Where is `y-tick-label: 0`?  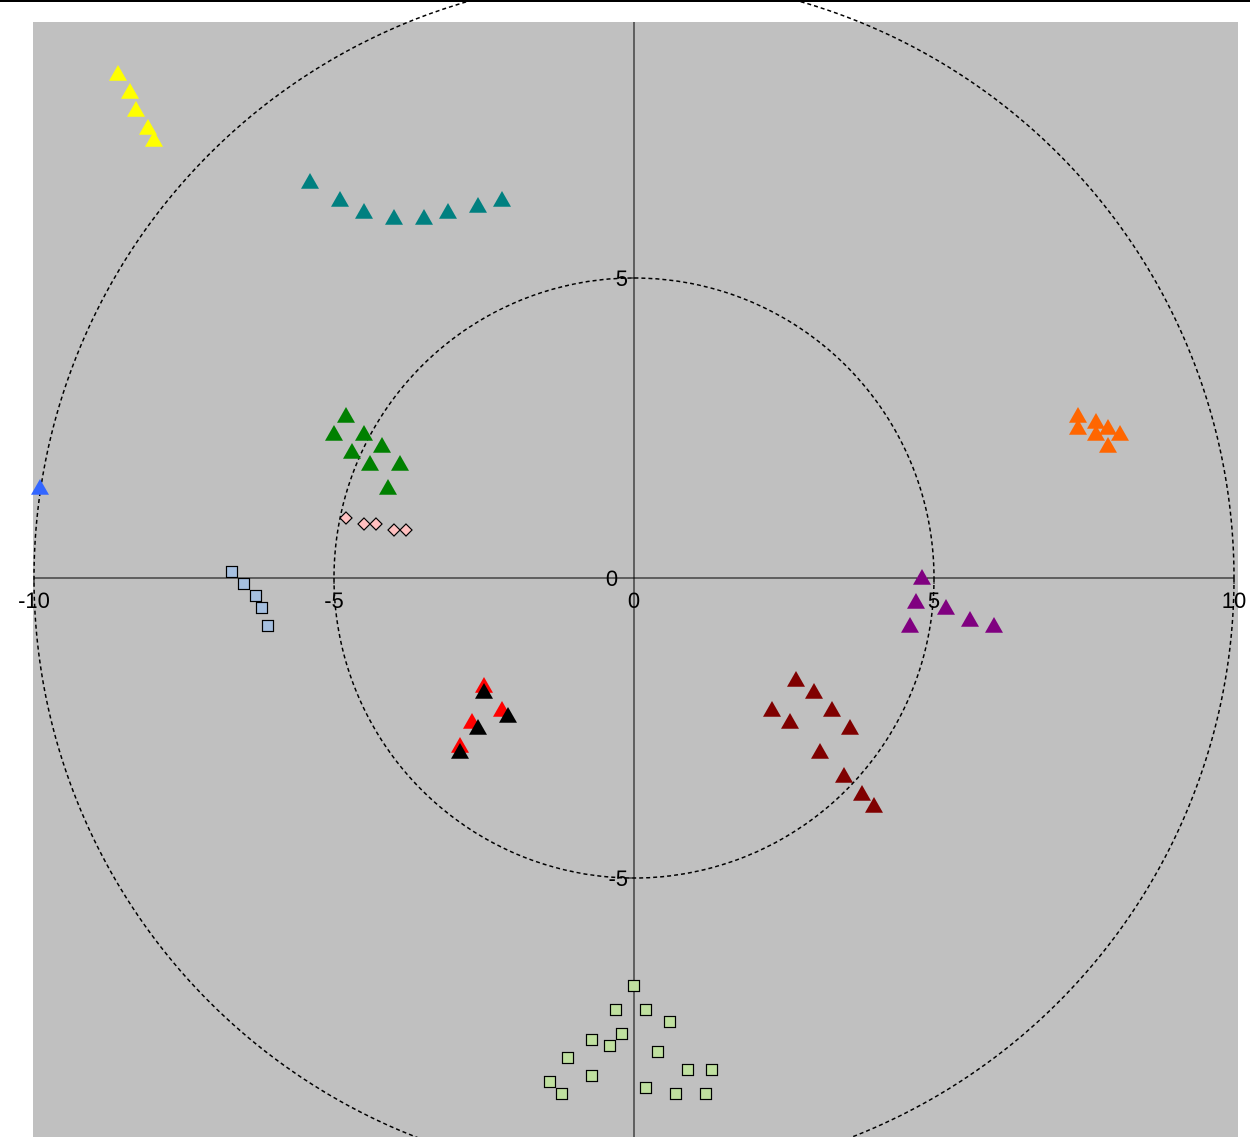 y-tick-label: 0 is located at coordinates (612, 578).